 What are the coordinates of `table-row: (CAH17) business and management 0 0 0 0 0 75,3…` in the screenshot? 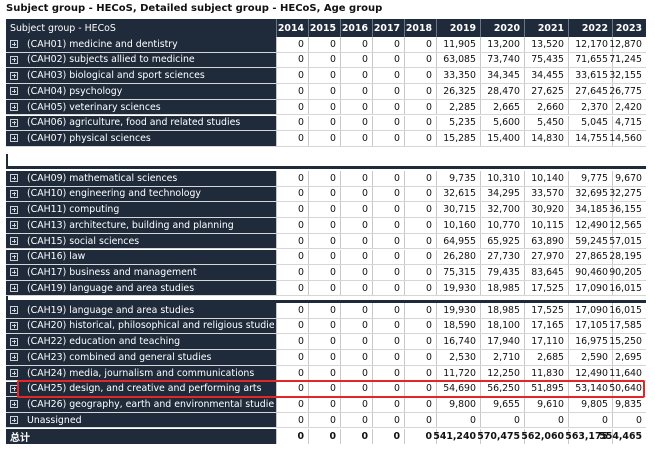 It's located at (326, 273).